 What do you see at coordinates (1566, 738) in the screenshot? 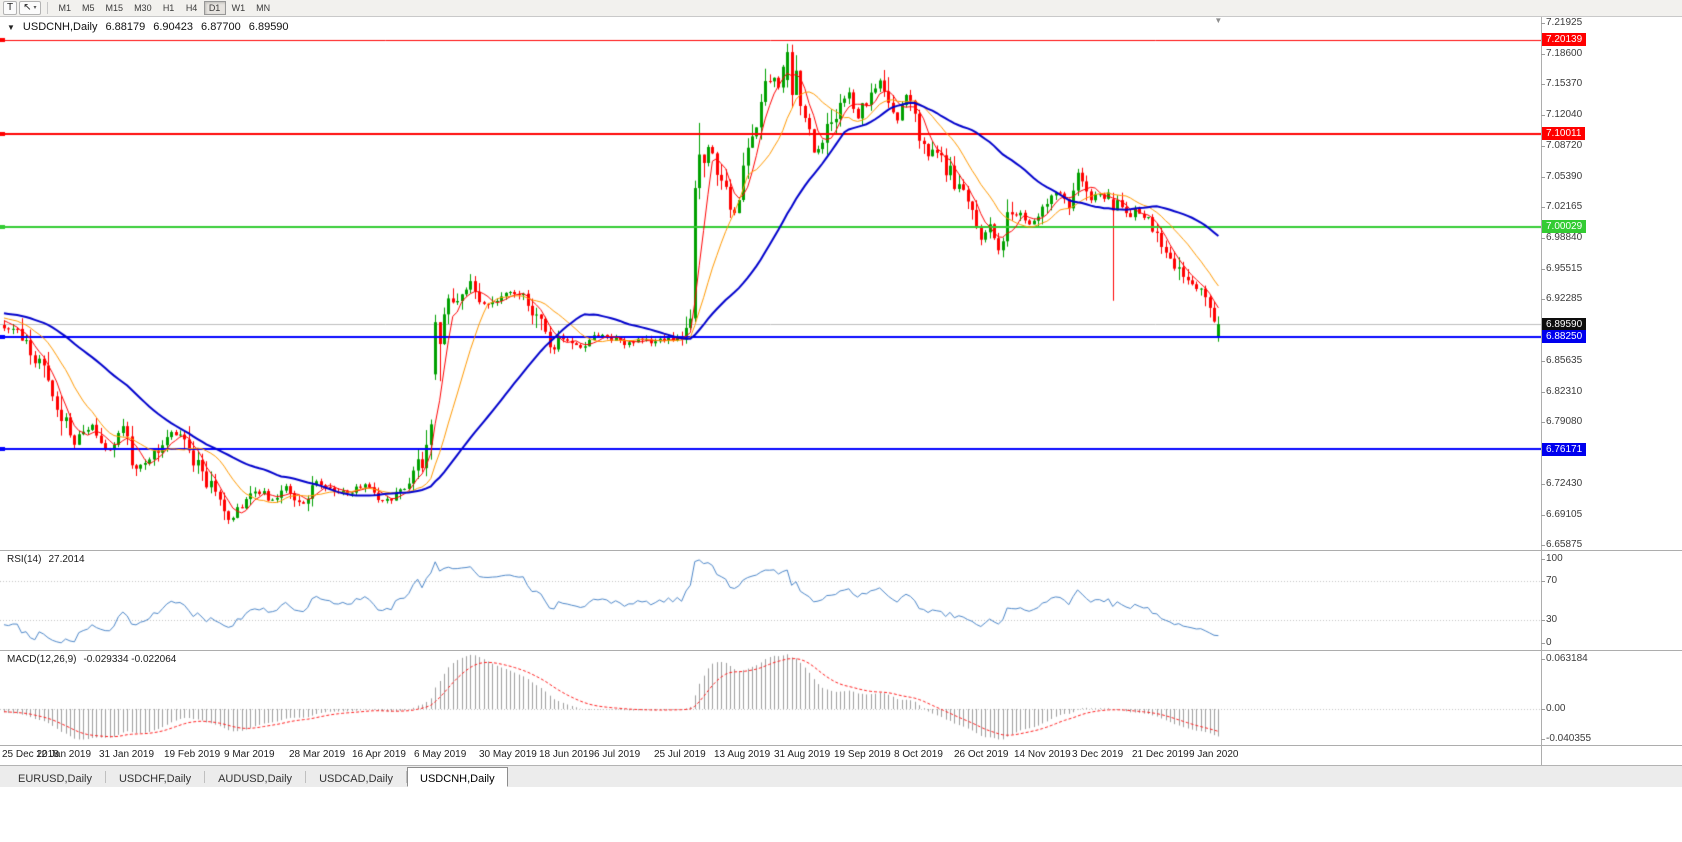
I see `macd-scale-label: -0.040355` at bounding box center [1566, 738].